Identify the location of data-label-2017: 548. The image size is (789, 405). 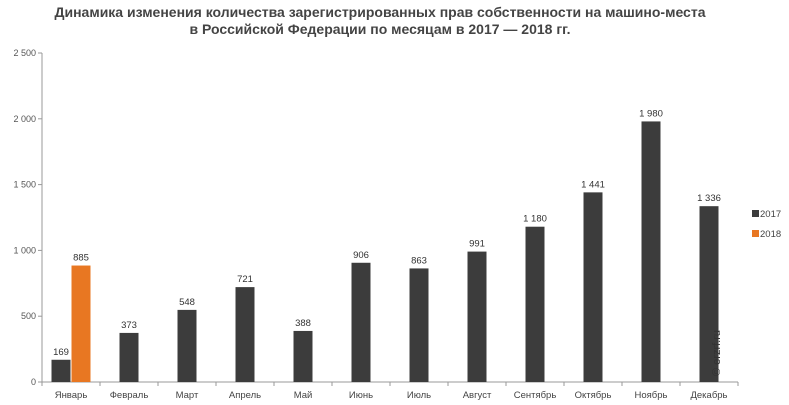
(187, 302).